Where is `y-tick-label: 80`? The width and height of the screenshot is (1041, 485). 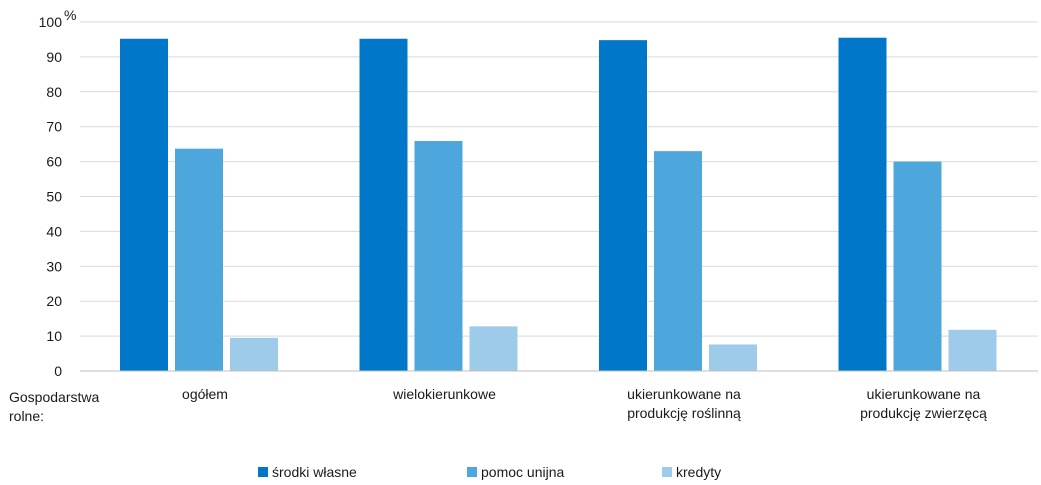
y-tick-label: 80 is located at coordinates (54, 92).